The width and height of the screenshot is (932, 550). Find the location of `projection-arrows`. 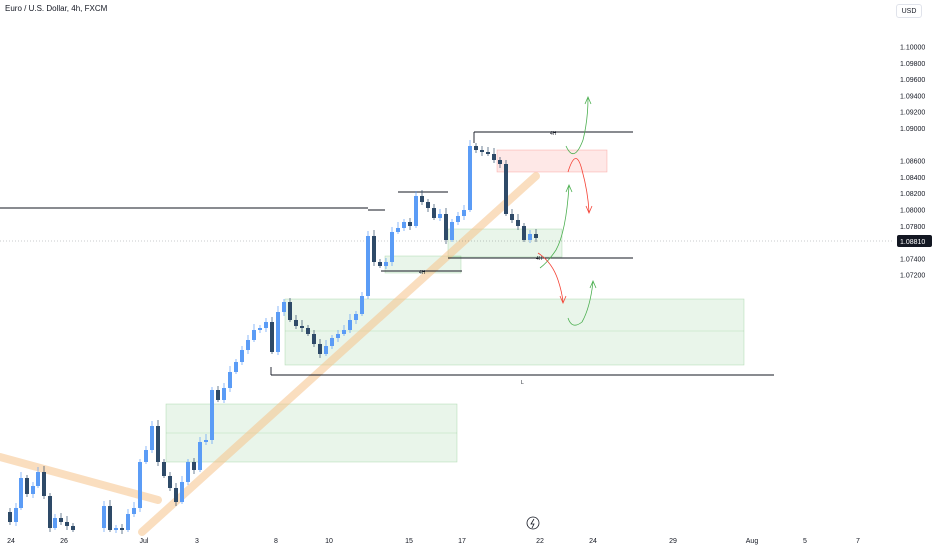

projection-arrows is located at coordinates (567, 210).